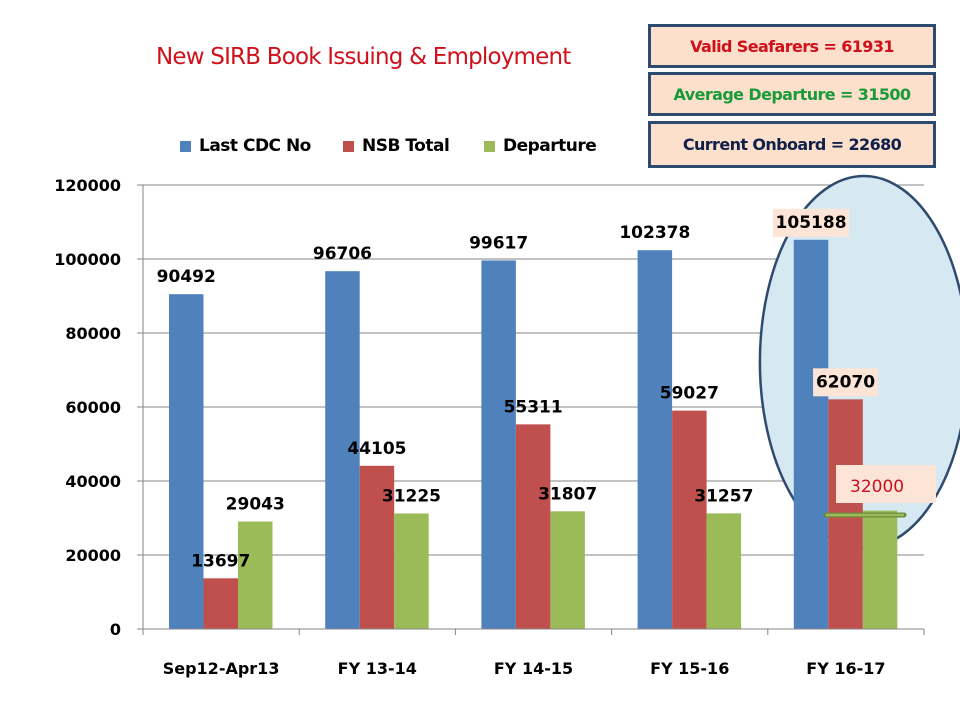 The height and width of the screenshot is (720, 960). I want to click on data-label: 102378, so click(654, 233).